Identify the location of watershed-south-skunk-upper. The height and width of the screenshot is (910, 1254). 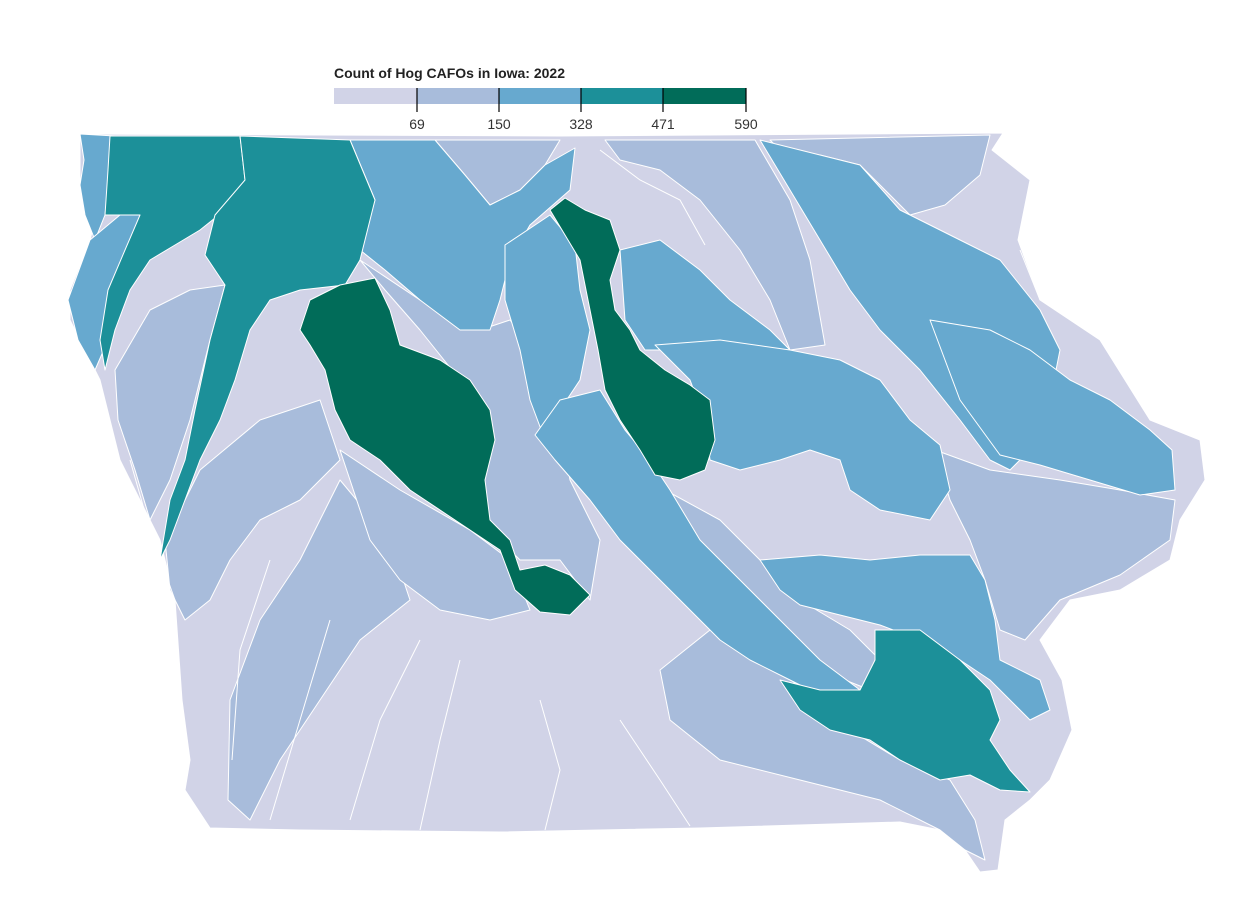
(632, 339).